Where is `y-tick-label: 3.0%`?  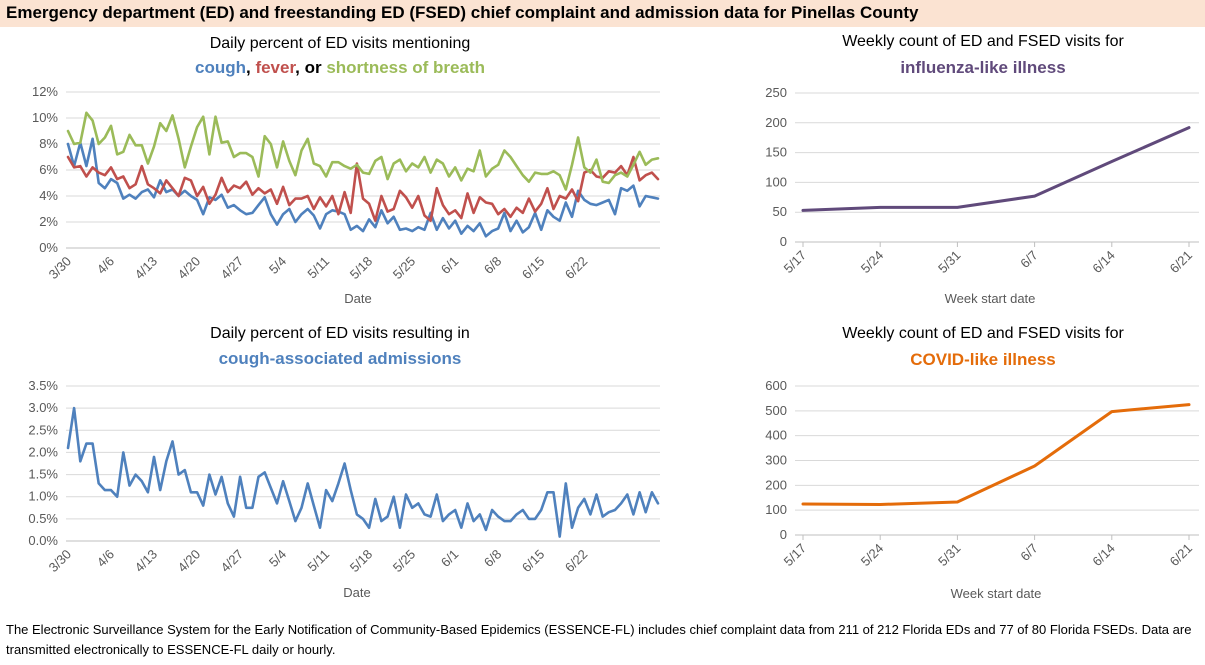 y-tick-label: 3.0% is located at coordinates (43, 407).